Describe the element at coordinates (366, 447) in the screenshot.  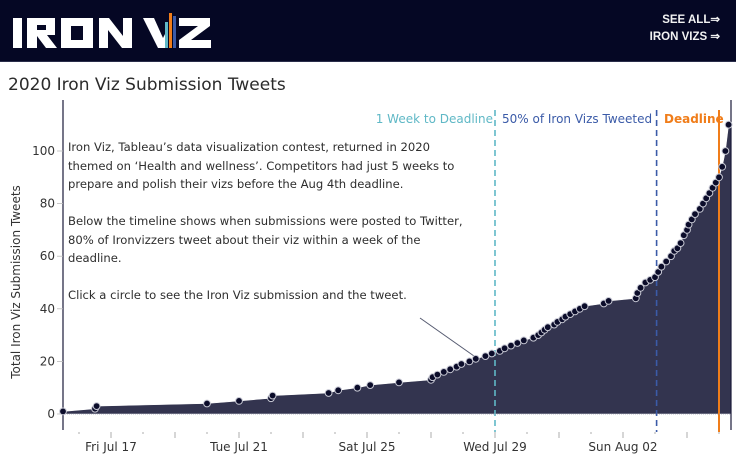
I see `x-tick-label: Sat Jul 25` at that location.